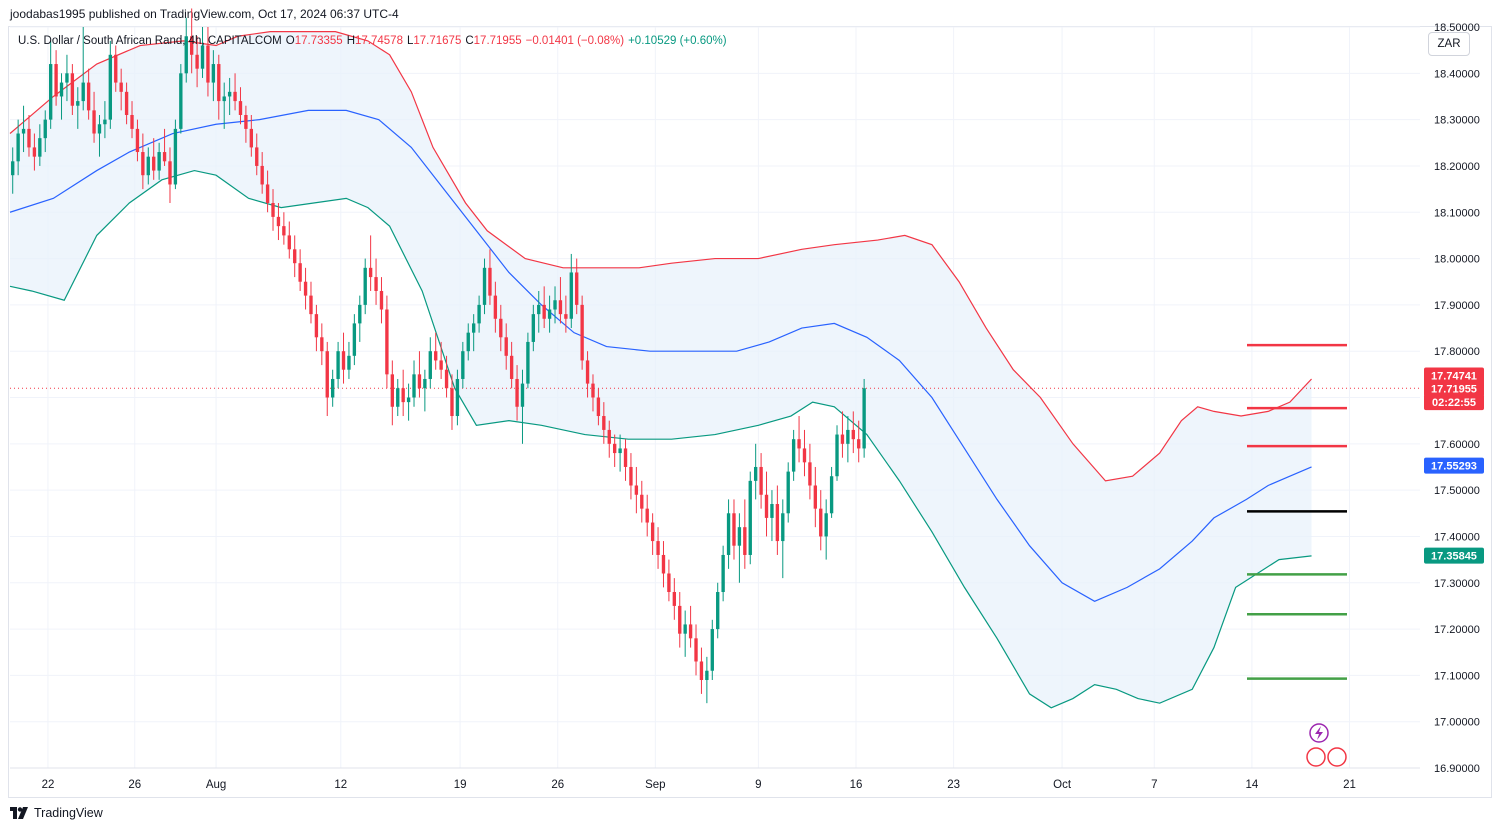  What do you see at coordinates (1449, 44) in the screenshot?
I see `currency-button: ZAR` at bounding box center [1449, 44].